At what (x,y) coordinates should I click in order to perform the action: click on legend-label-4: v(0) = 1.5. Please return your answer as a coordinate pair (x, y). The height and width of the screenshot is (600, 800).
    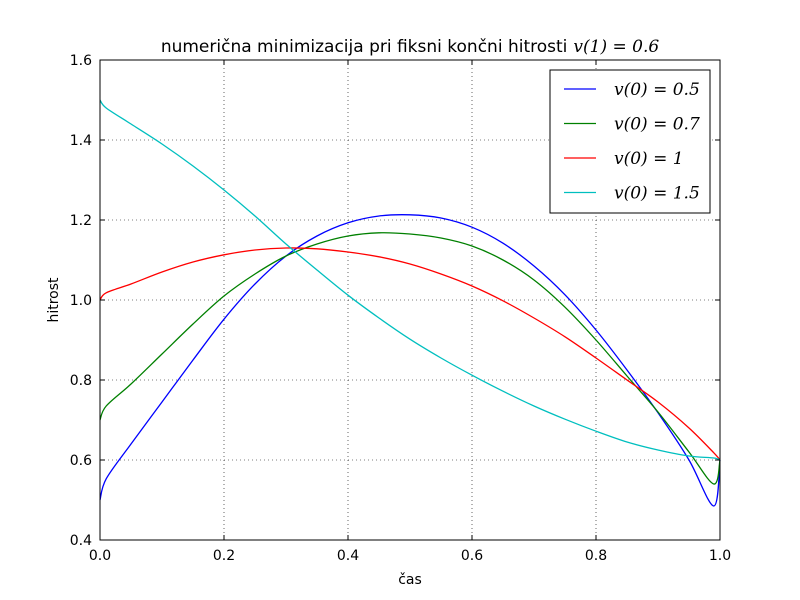
    Looking at the image, I should click on (657, 194).